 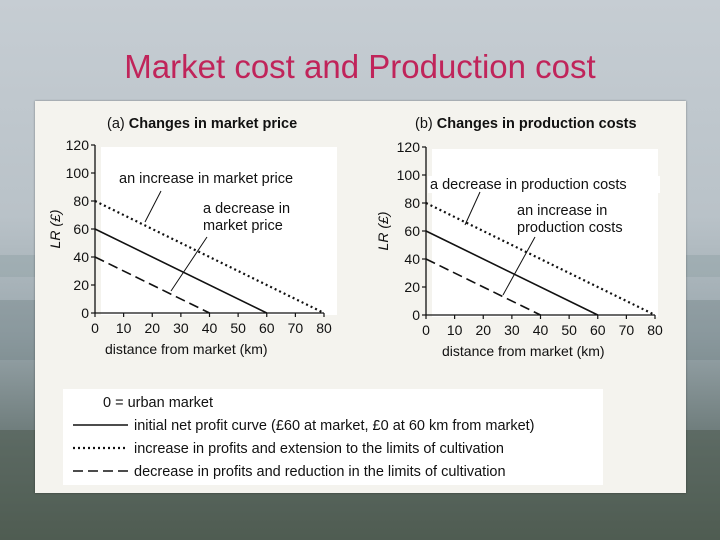 What do you see at coordinates (210, 328) in the screenshot?
I see `panel-a-x-tick-label-40: 40` at bounding box center [210, 328].